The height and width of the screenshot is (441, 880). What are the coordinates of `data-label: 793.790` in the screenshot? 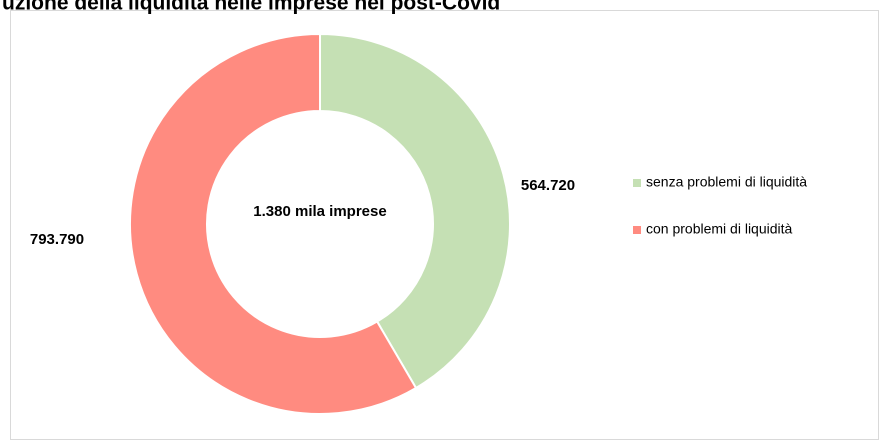 It's located at (57, 239).